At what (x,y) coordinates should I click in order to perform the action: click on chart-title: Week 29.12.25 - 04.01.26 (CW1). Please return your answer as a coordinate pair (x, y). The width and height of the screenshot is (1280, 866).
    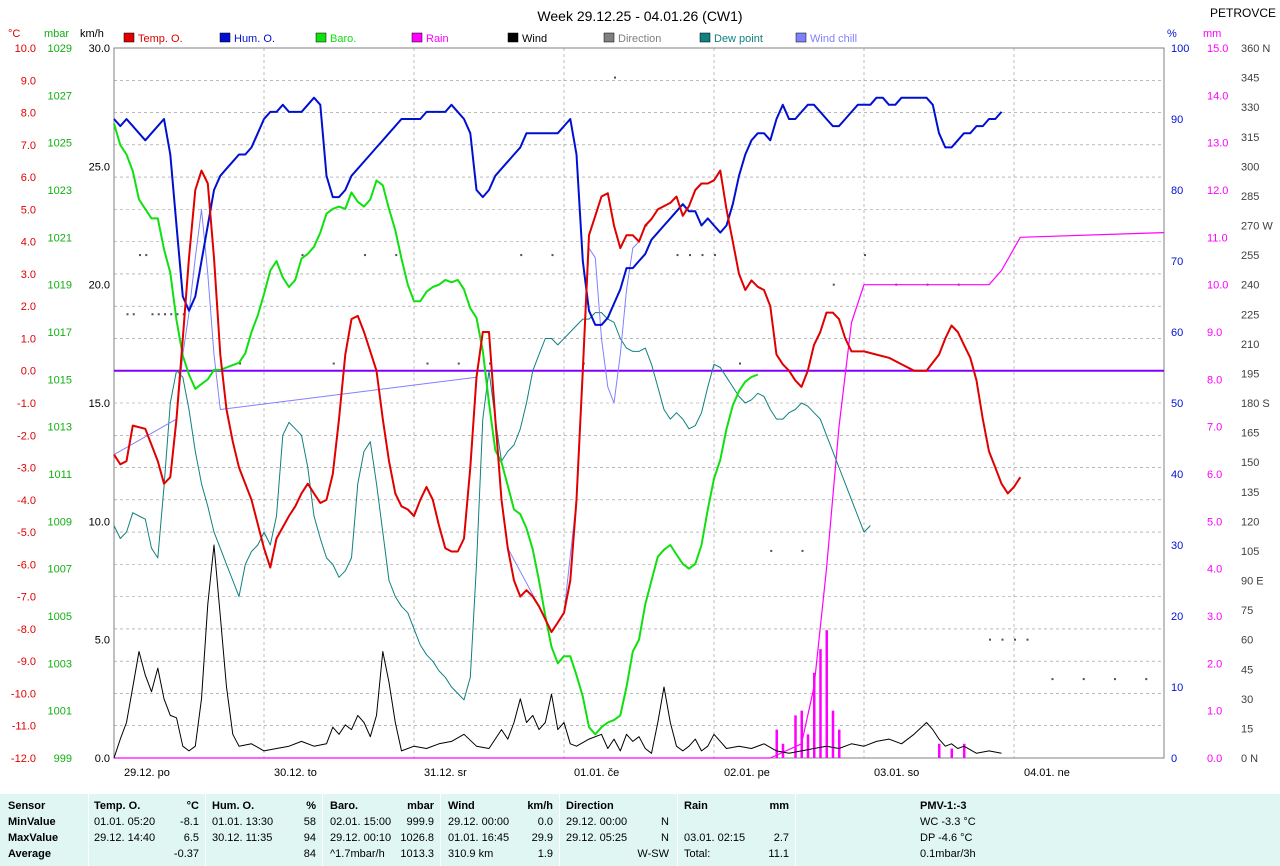
    Looking at the image, I should click on (639, 16).